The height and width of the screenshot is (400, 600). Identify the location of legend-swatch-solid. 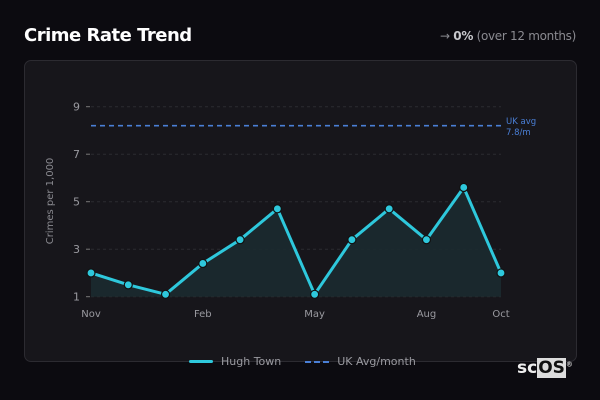
(201, 361).